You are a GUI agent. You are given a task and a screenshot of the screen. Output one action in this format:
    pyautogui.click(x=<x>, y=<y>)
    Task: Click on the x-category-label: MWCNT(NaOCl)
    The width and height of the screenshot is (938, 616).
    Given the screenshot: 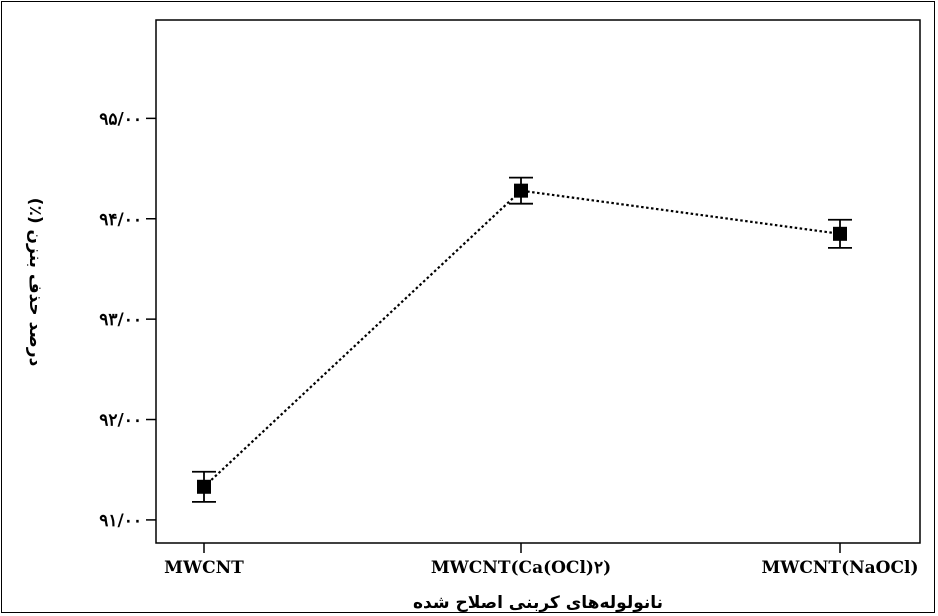 What is the action you would take?
    pyautogui.click(x=839, y=568)
    